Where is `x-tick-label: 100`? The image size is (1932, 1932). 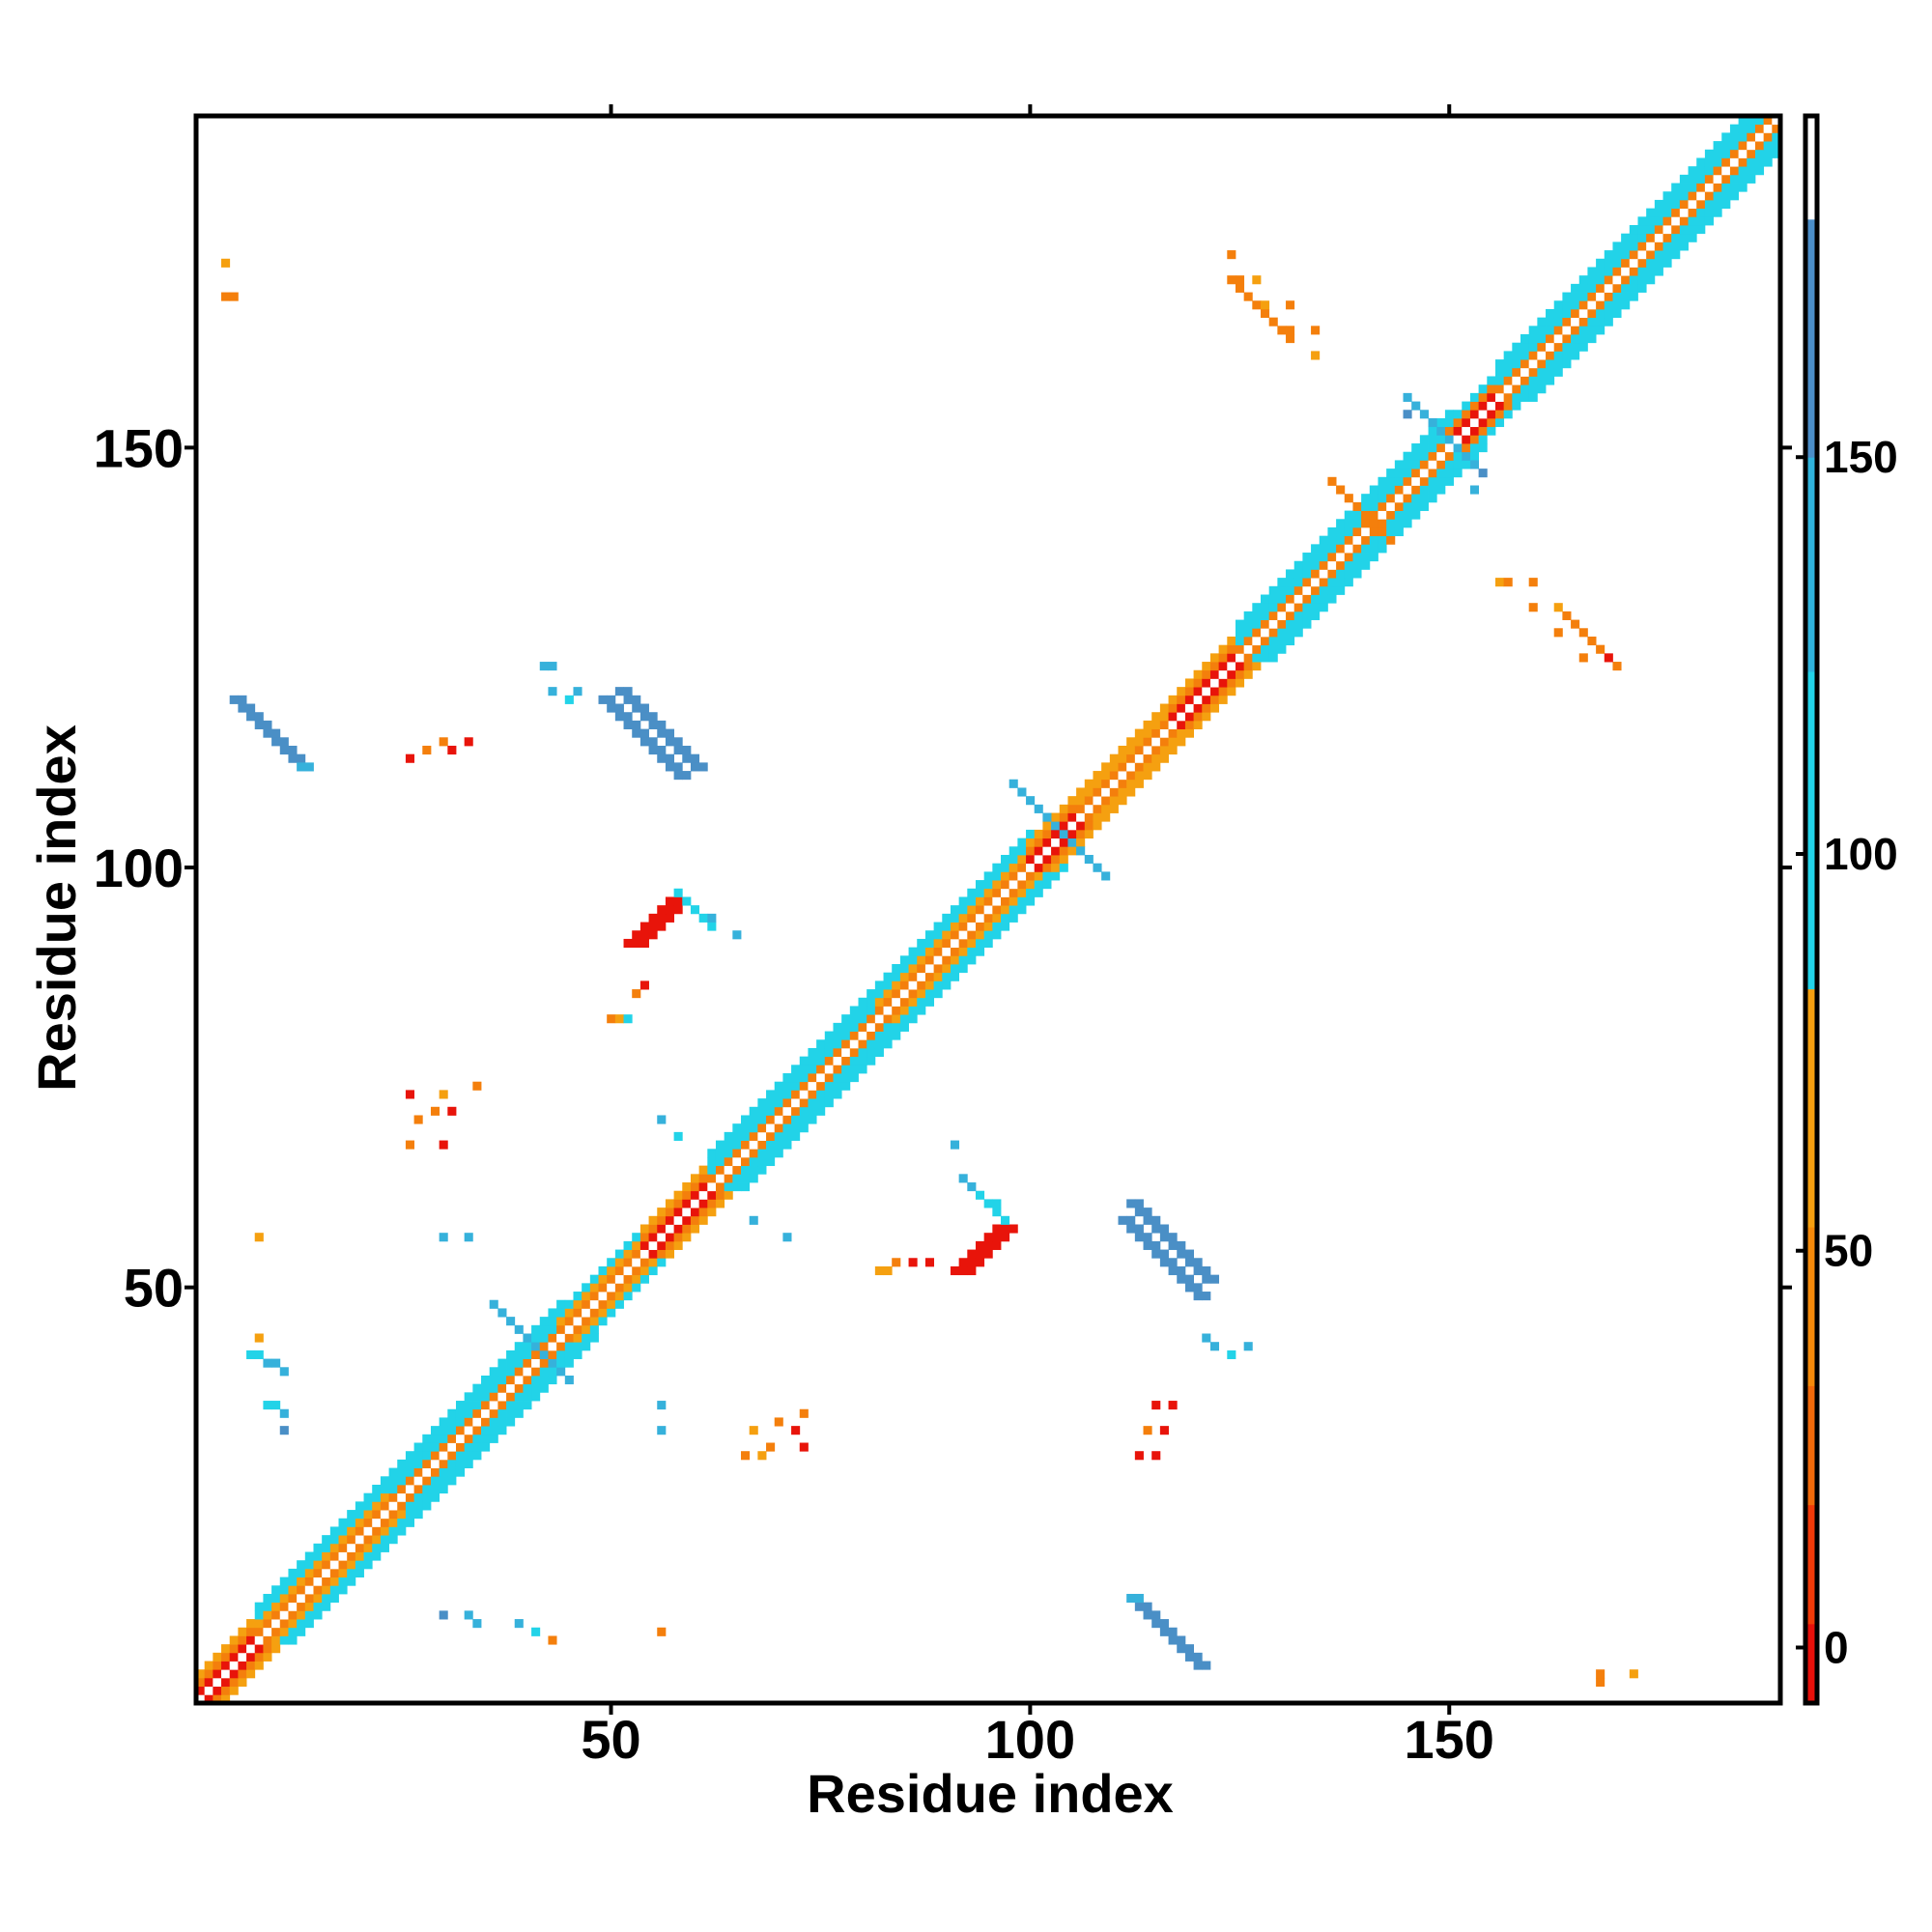
x-tick-label: 100 is located at coordinates (1030, 1739).